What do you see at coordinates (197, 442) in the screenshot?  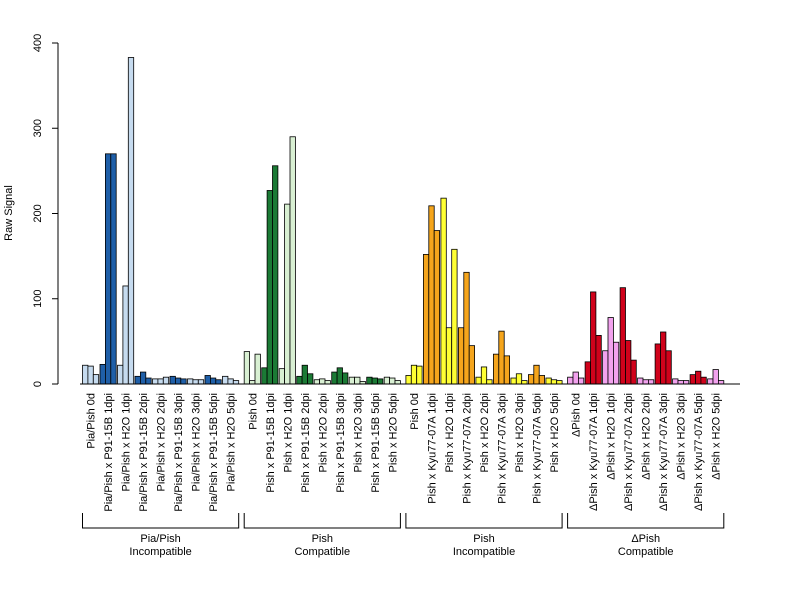 I see `x-tick-label: Pia/Pish x H2O 3dpi` at bounding box center [197, 442].